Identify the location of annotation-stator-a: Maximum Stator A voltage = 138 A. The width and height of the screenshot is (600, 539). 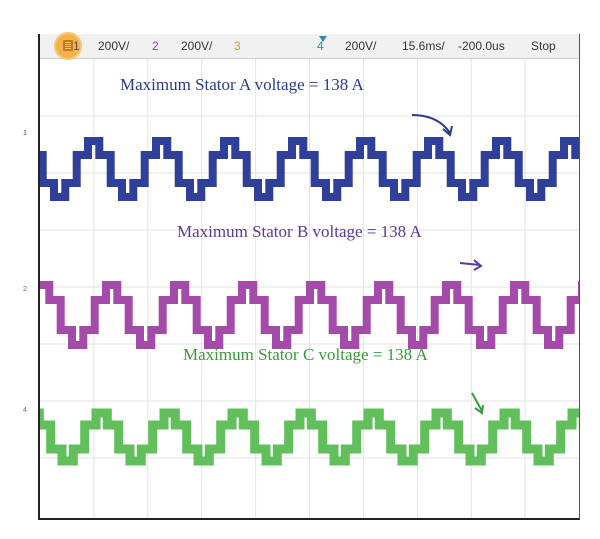
(242, 84).